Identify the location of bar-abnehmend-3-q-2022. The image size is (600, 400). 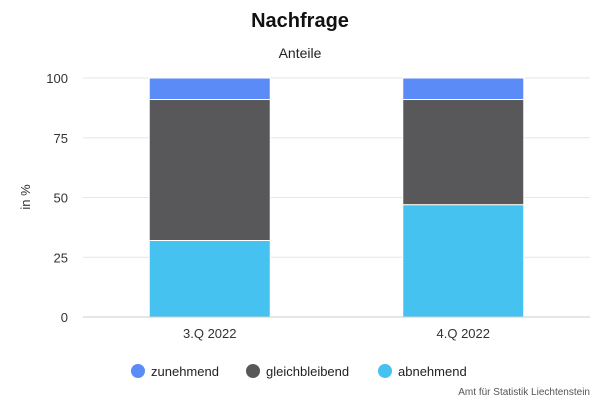
(209, 279).